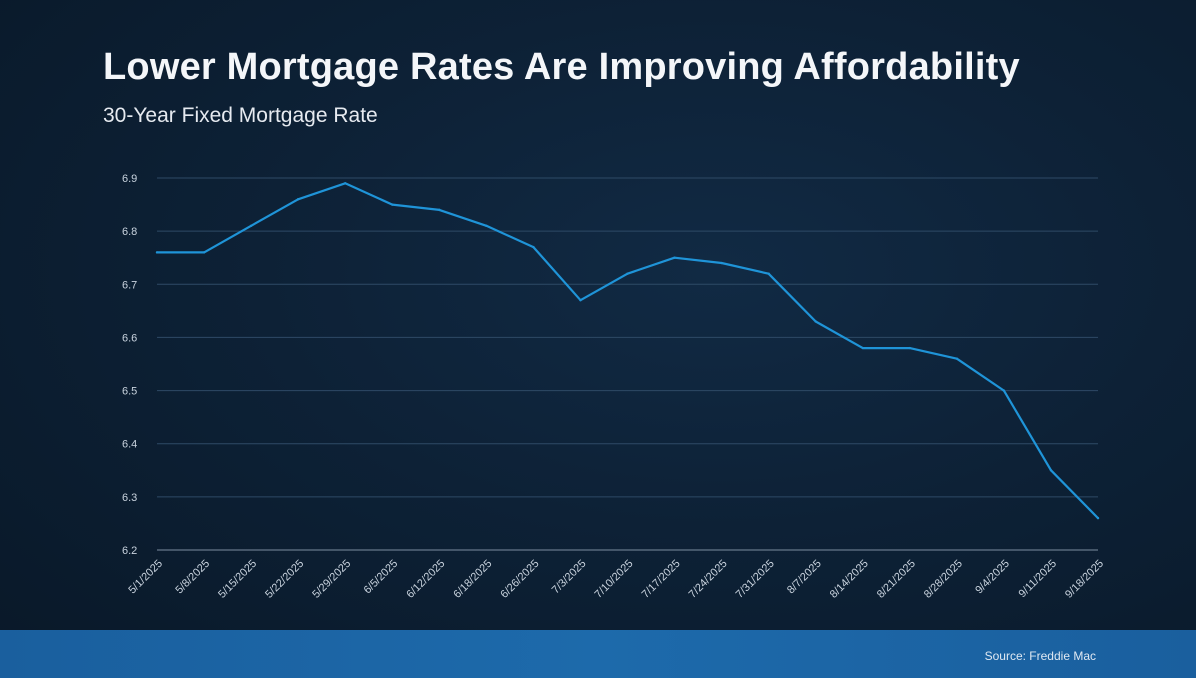 The image size is (1196, 678). What do you see at coordinates (129, 338) in the screenshot?
I see `y-tick-label: 6.6` at bounding box center [129, 338].